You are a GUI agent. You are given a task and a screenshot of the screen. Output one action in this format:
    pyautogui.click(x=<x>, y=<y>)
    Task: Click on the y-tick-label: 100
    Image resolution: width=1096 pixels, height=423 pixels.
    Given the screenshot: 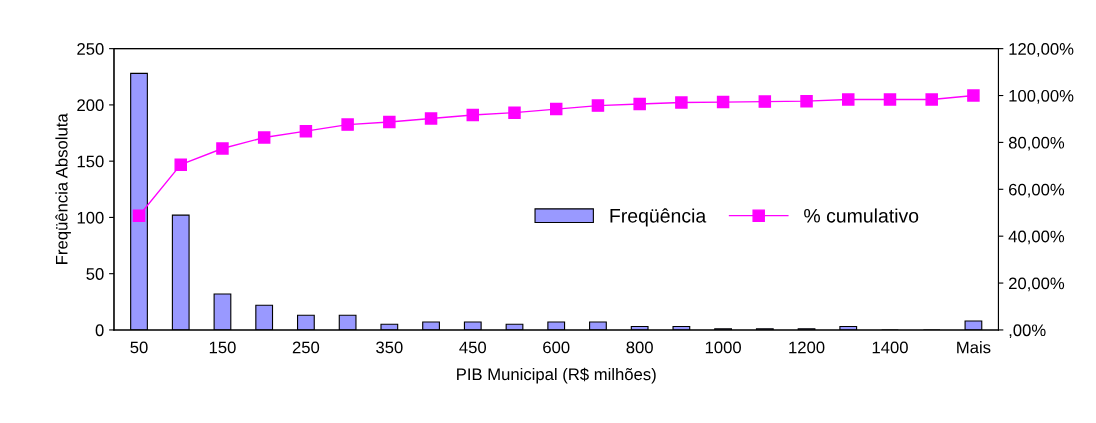 What is the action you would take?
    pyautogui.click(x=90, y=217)
    